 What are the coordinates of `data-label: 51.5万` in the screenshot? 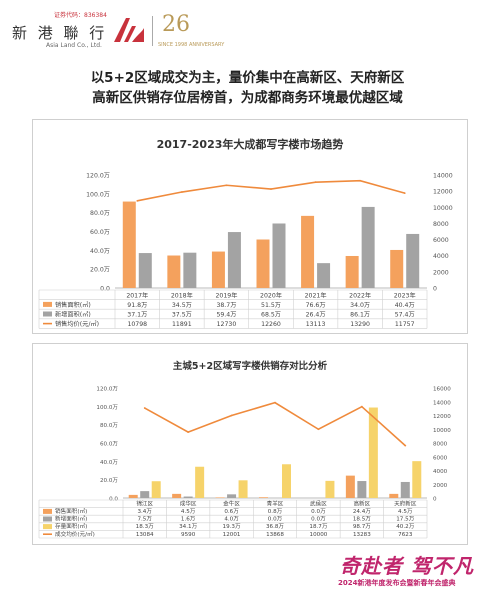 It's located at (271, 305).